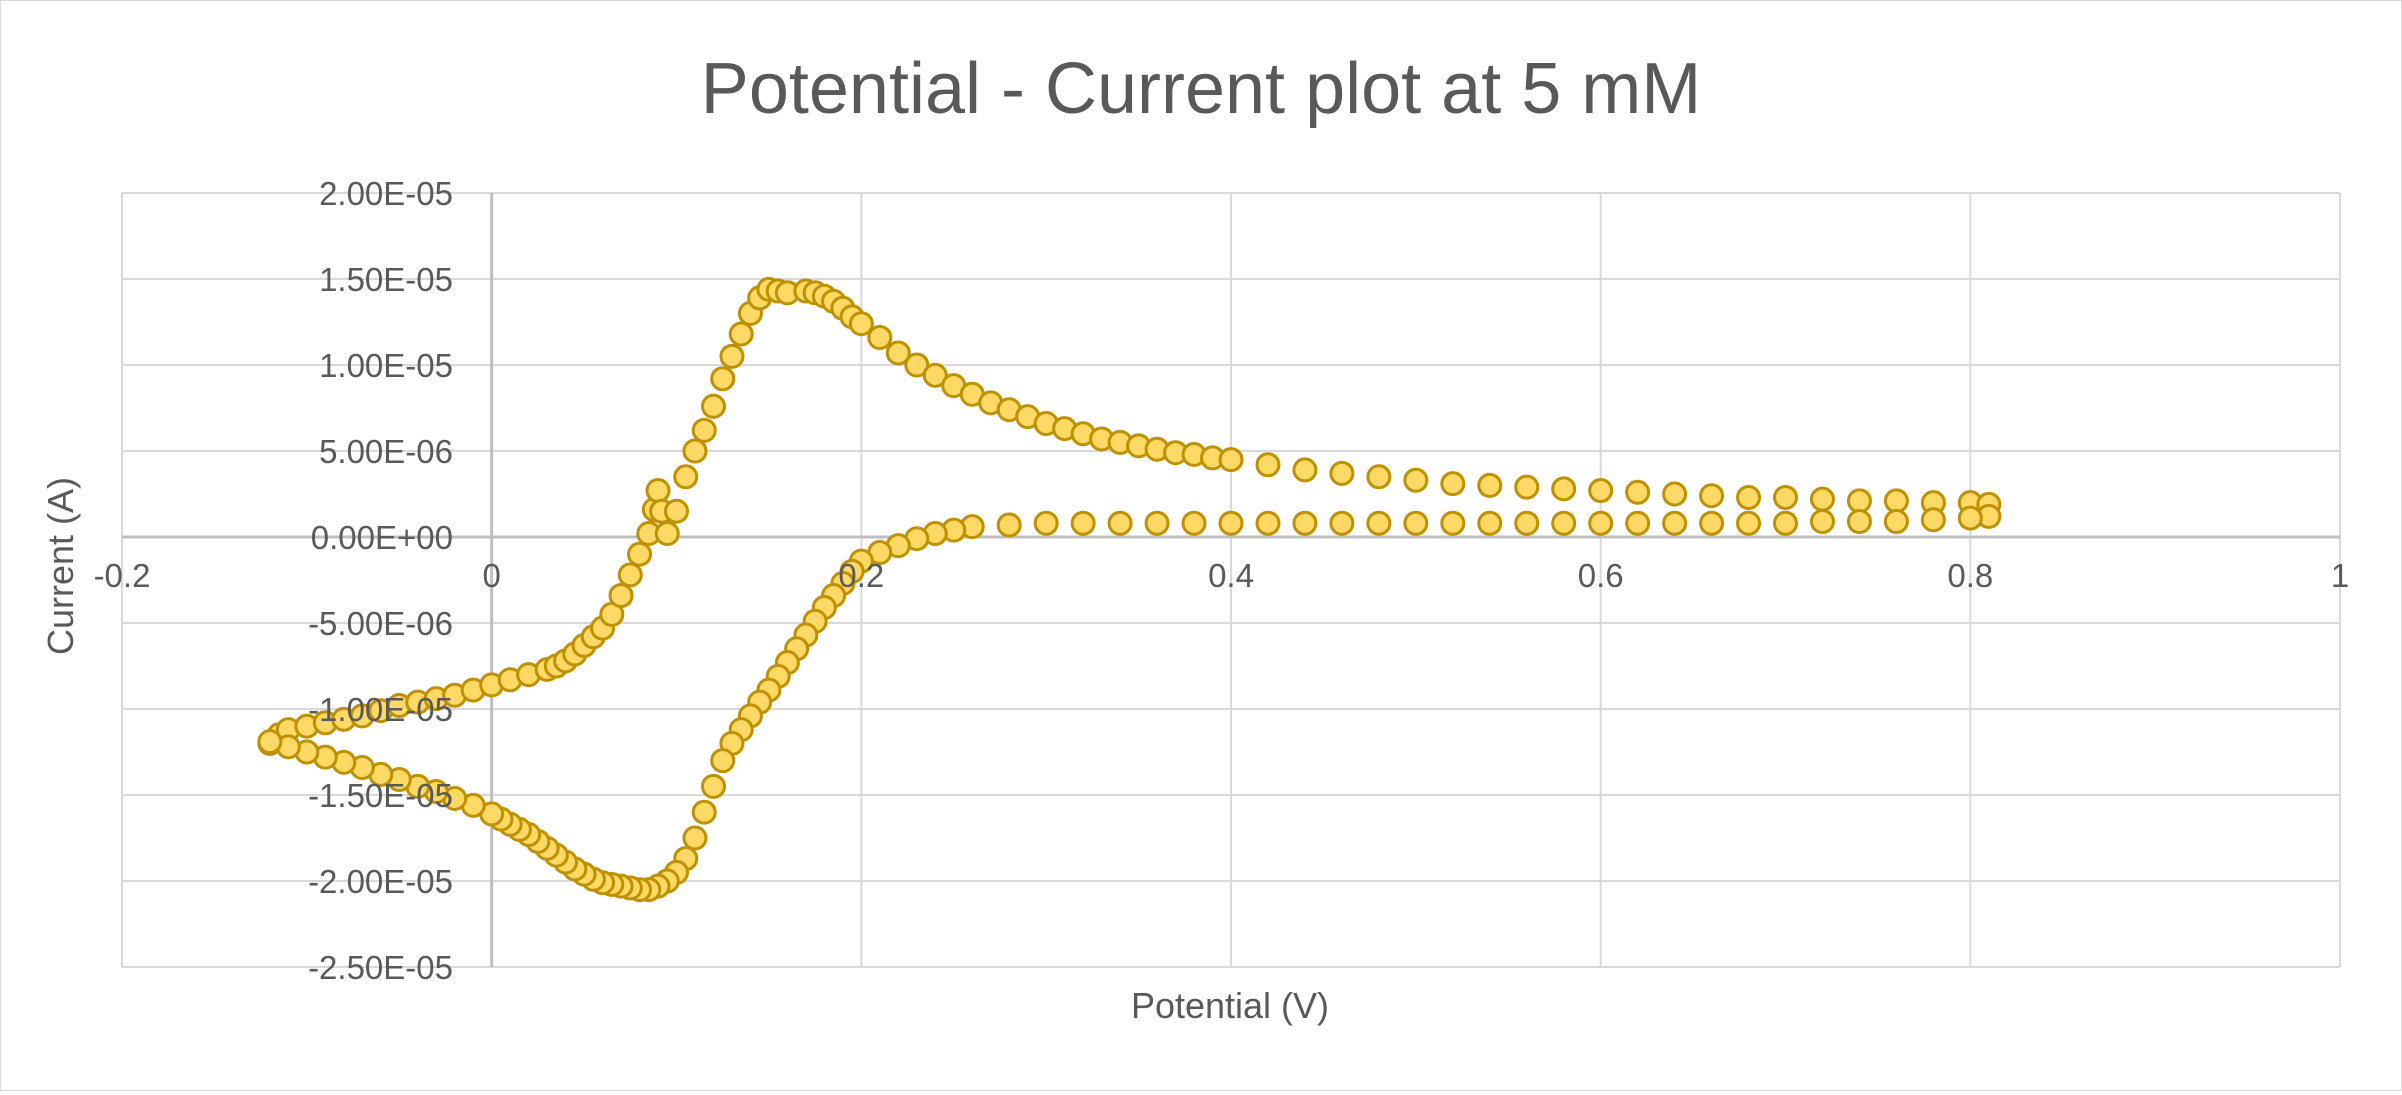 The image size is (2402, 1095). Describe the element at coordinates (380, 795) in the screenshot. I see `y-tick-label: -1.50E-05` at that location.